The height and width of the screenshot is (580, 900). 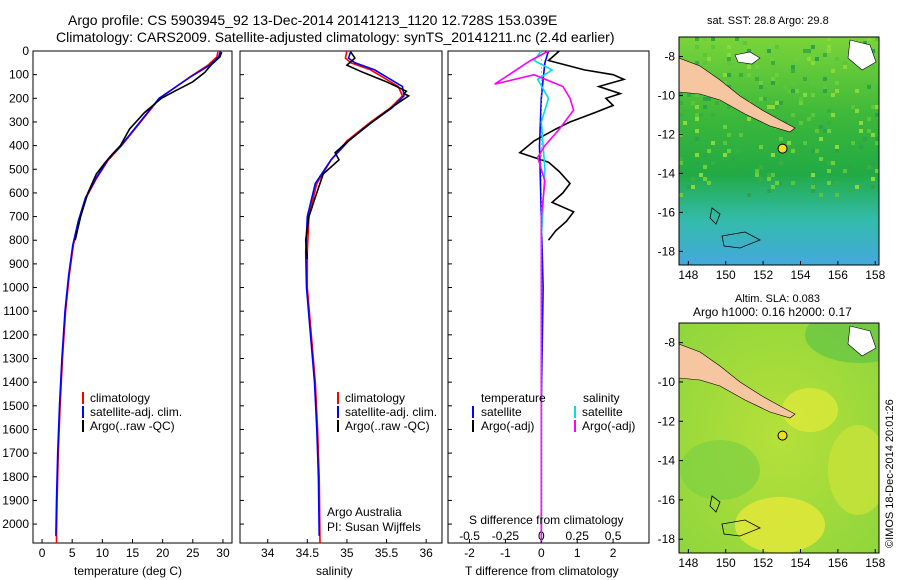 What do you see at coordinates (513, 398) in the screenshot?
I see `legend-title-temperature: temperature` at bounding box center [513, 398].